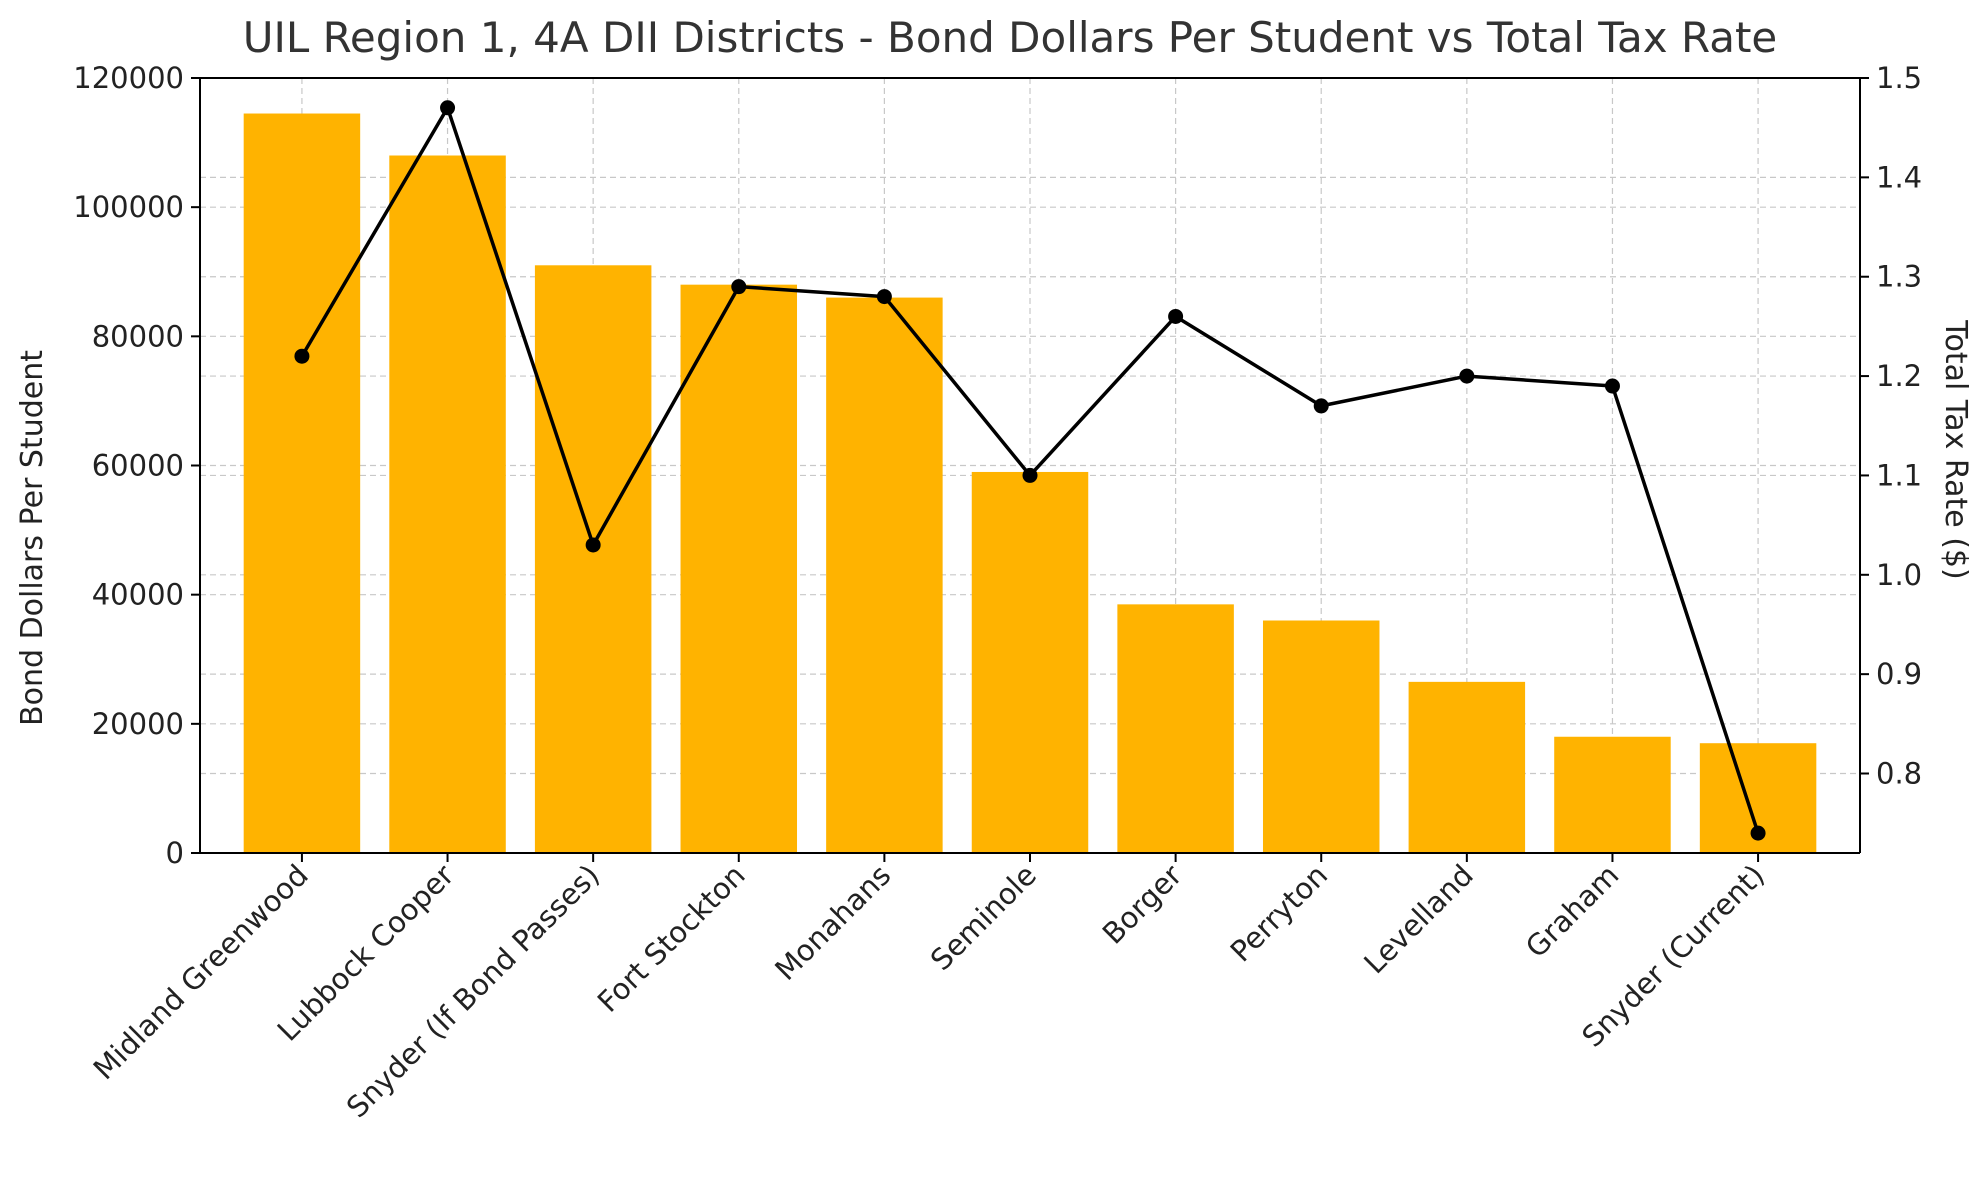 Image resolution: width=1979 pixels, height=1180 pixels. Describe the element at coordinates (175, 853) in the screenshot. I see `y-tick-label-left-0: 0` at that location.